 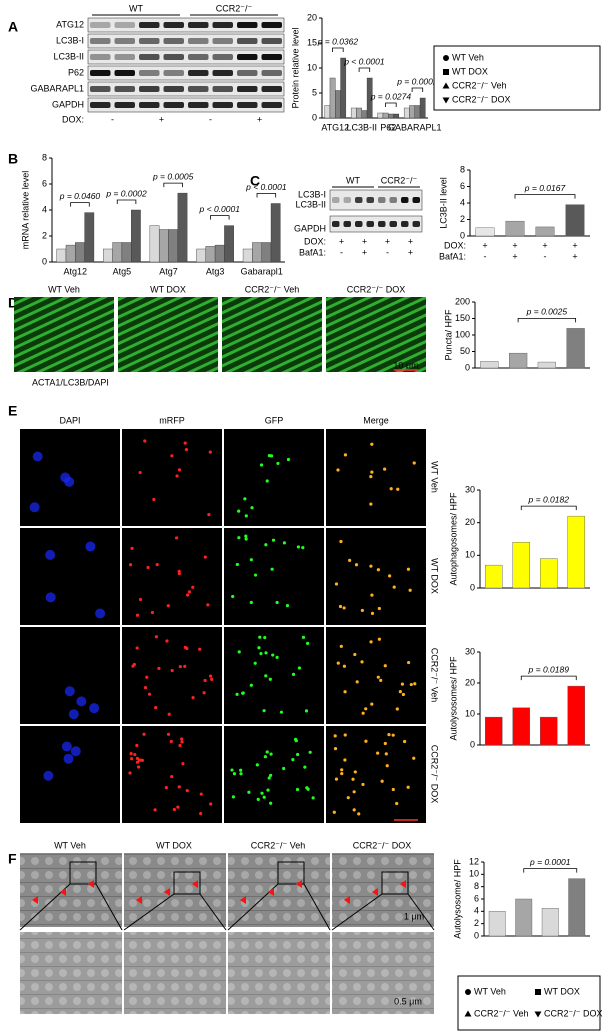 What do you see at coordinates (376, 289) in the screenshot?
I see `image-label: CCR2⁻/⁻ DOX` at bounding box center [376, 289].